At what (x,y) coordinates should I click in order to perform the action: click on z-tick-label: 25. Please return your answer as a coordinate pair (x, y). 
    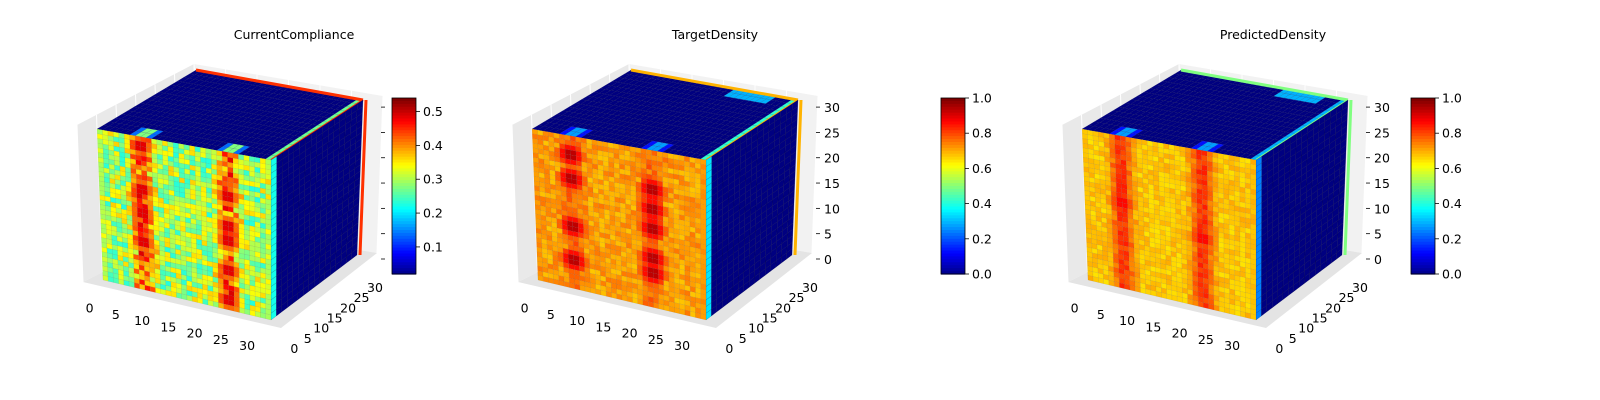
    Looking at the image, I should click on (832, 132).